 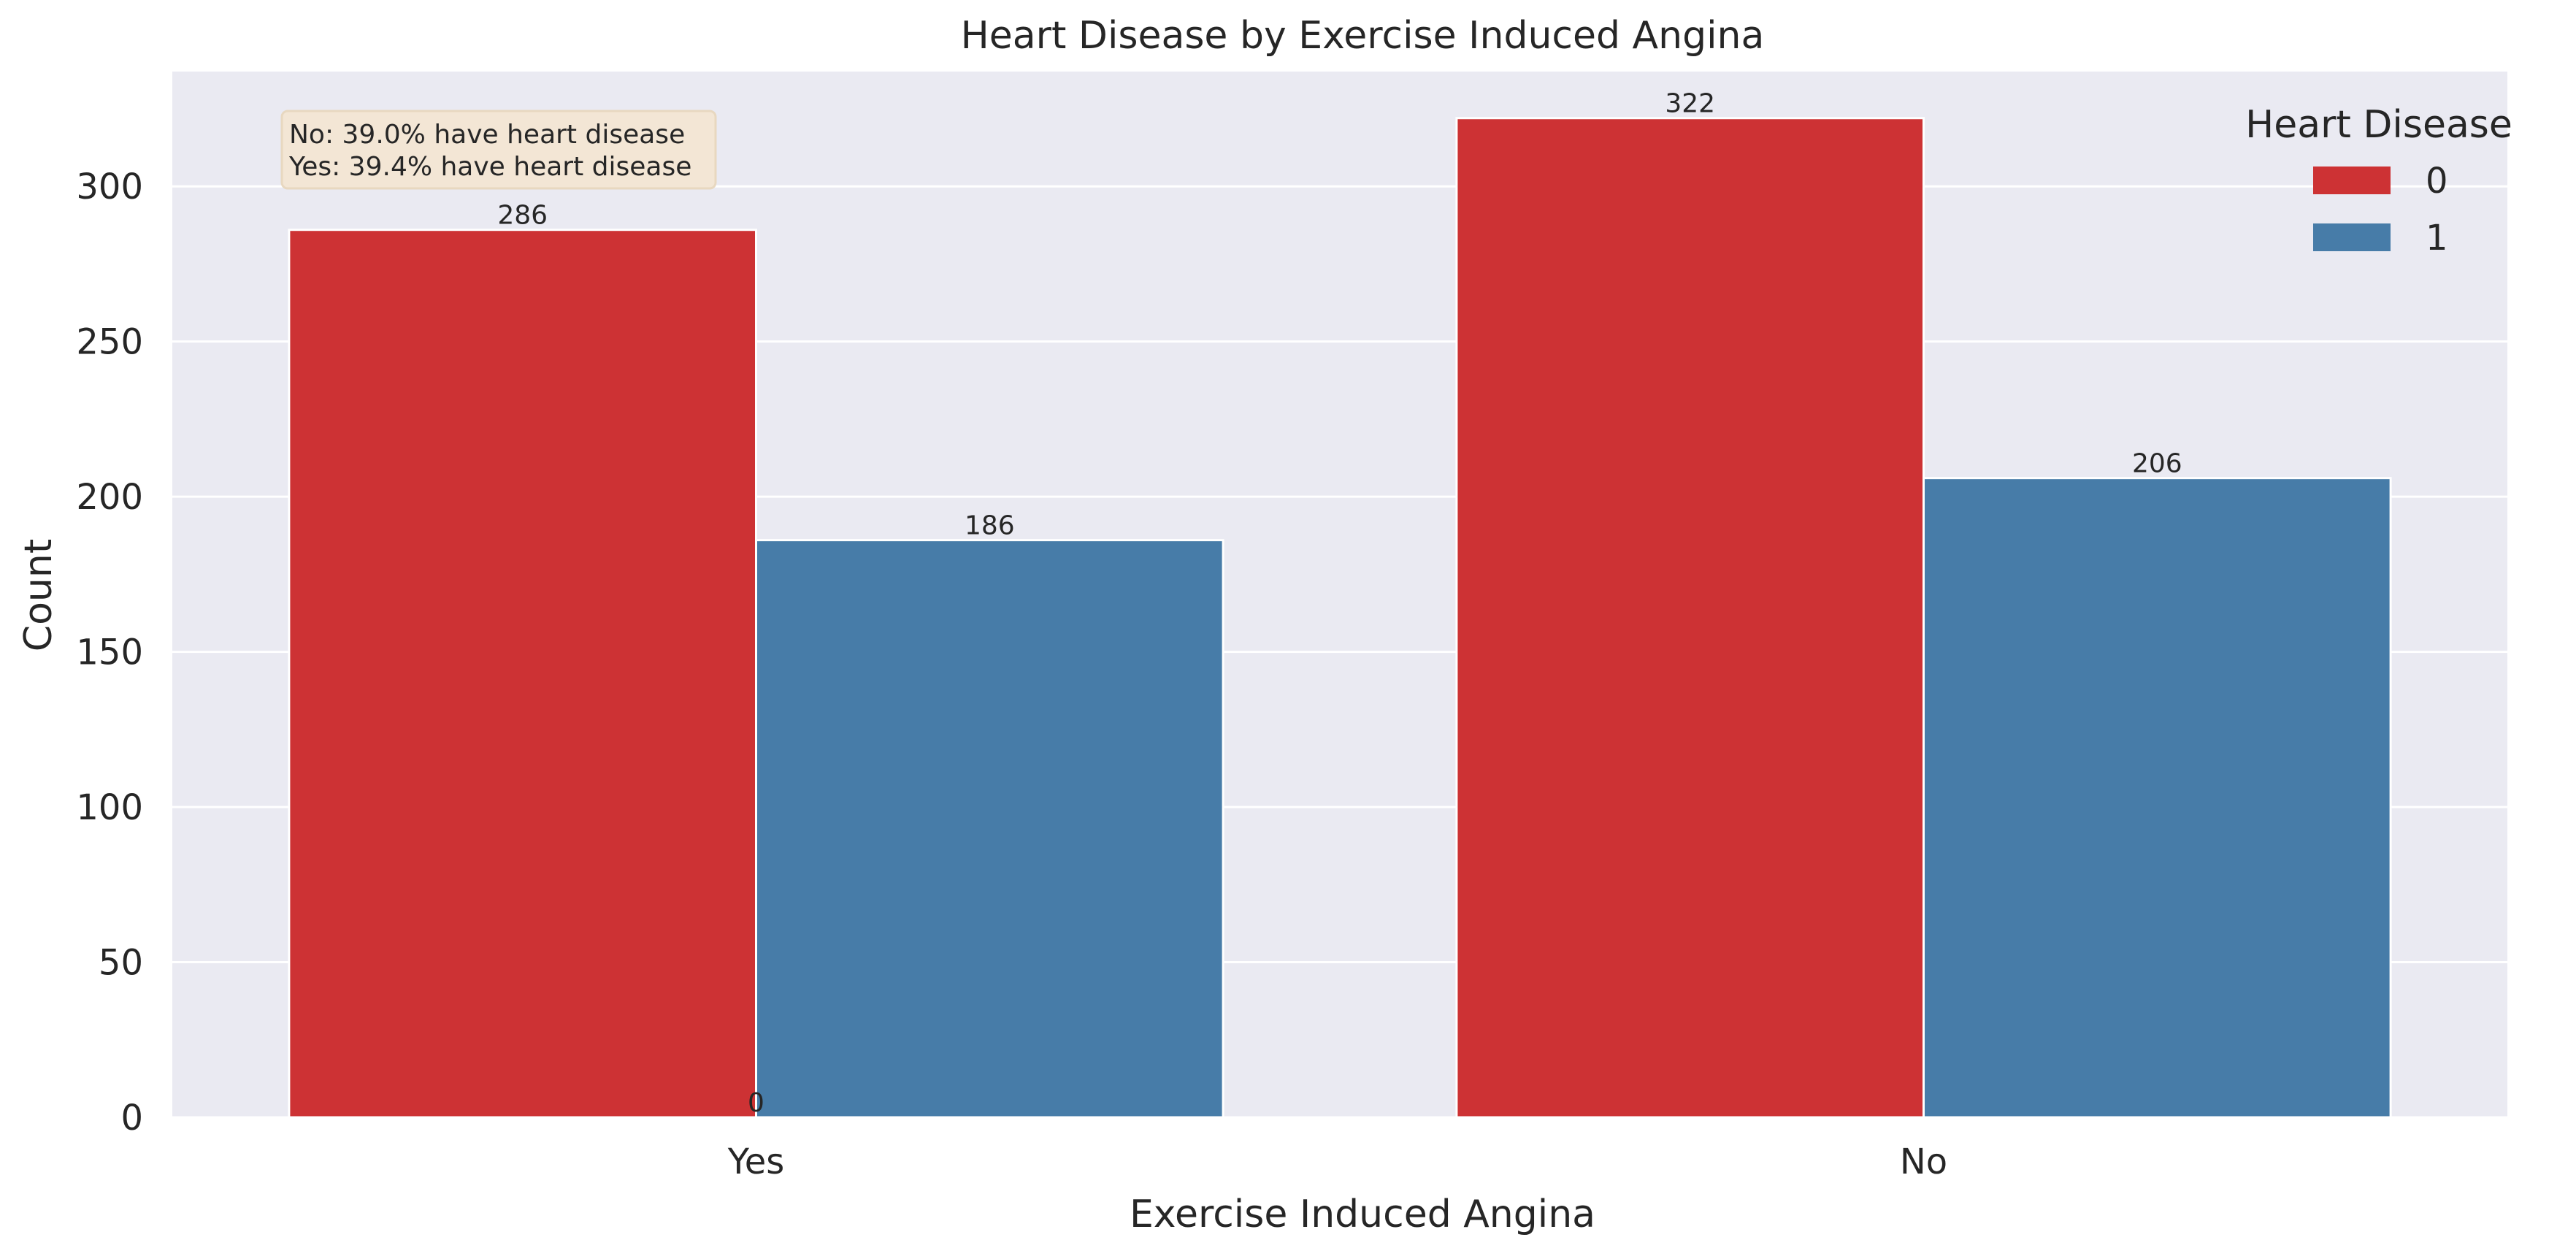 What do you see at coordinates (109, 497) in the screenshot?
I see `y-tick-label: 200` at bounding box center [109, 497].